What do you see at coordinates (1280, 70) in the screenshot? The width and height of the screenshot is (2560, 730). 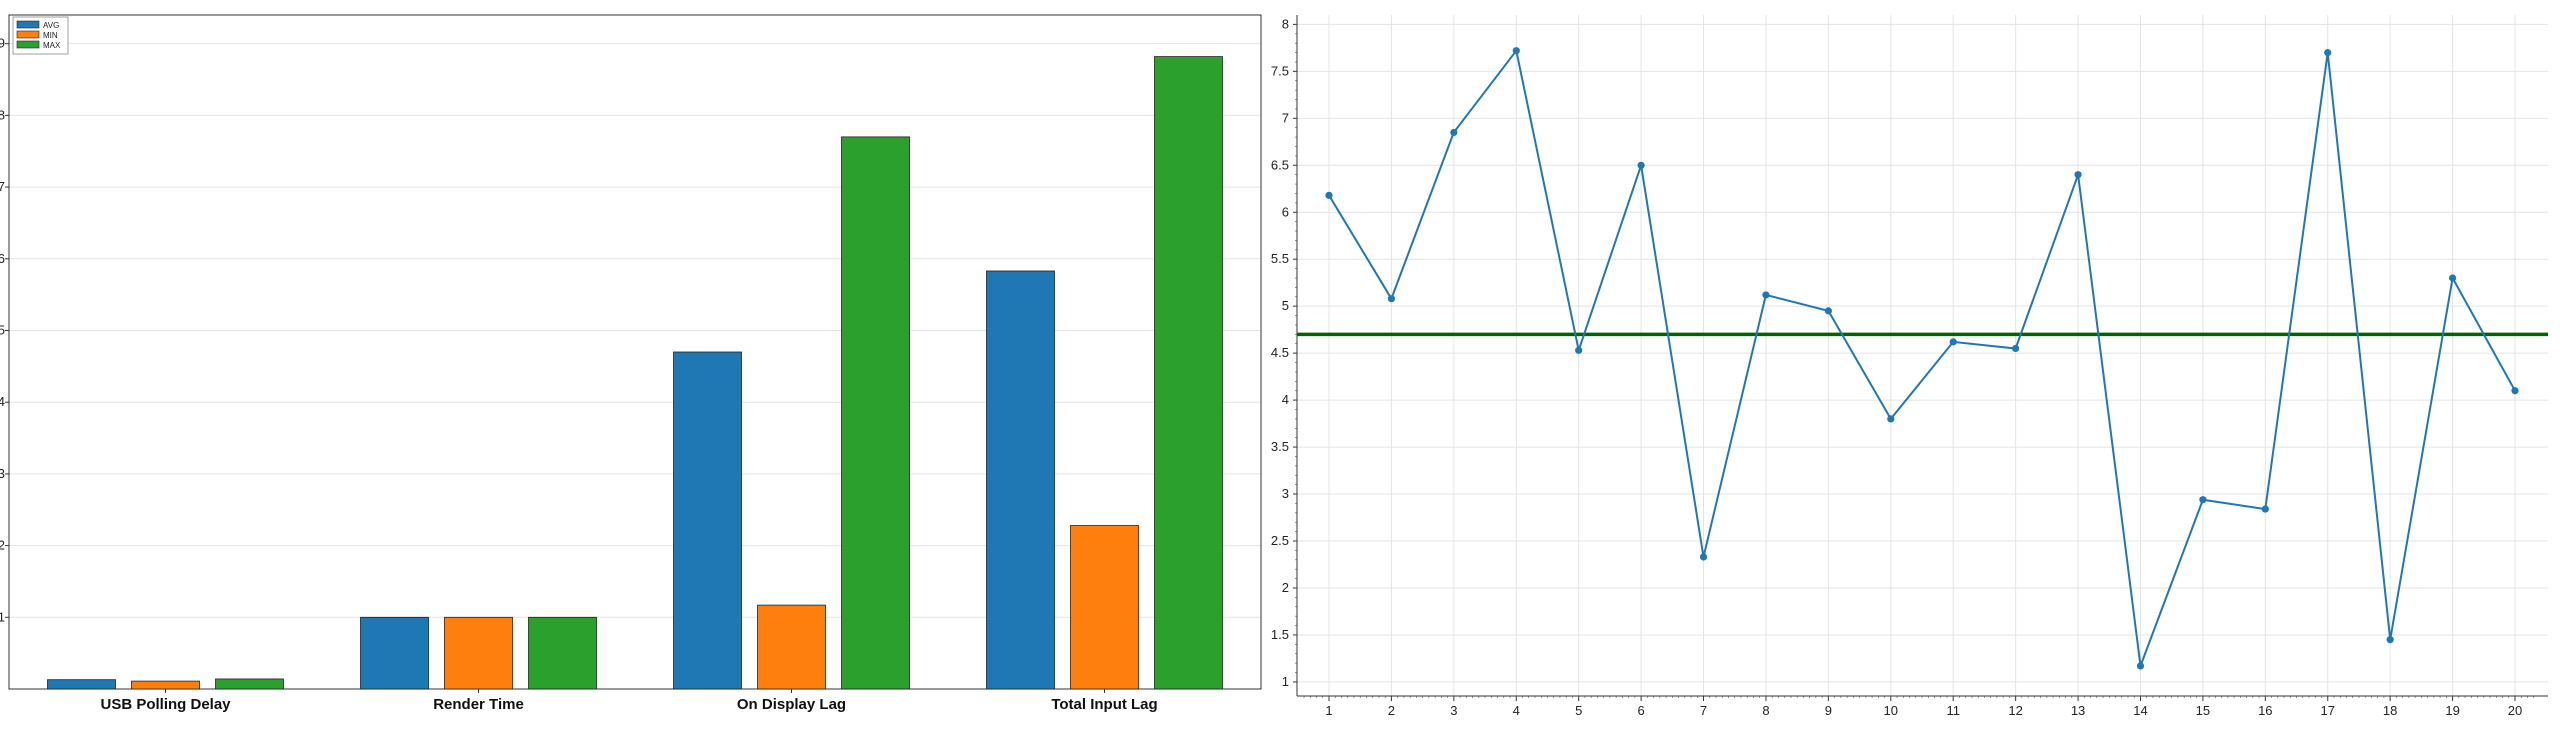 I see `line-y-tick-label: 7.5` at bounding box center [1280, 70].